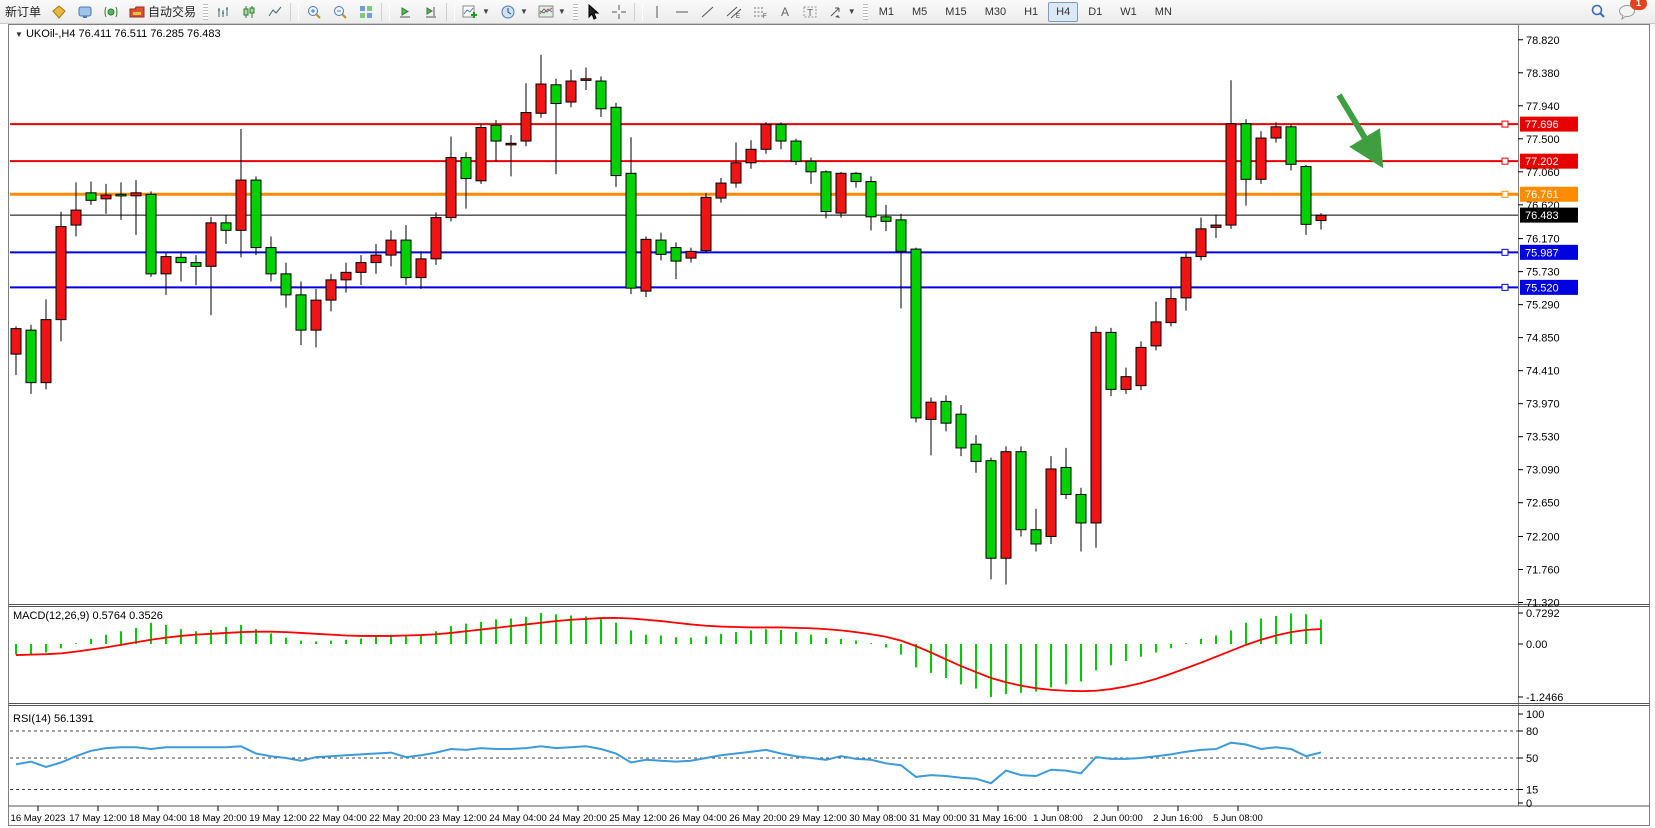 This screenshot has width=1655, height=828. I want to click on bar-chart-button, so click(223, 12).